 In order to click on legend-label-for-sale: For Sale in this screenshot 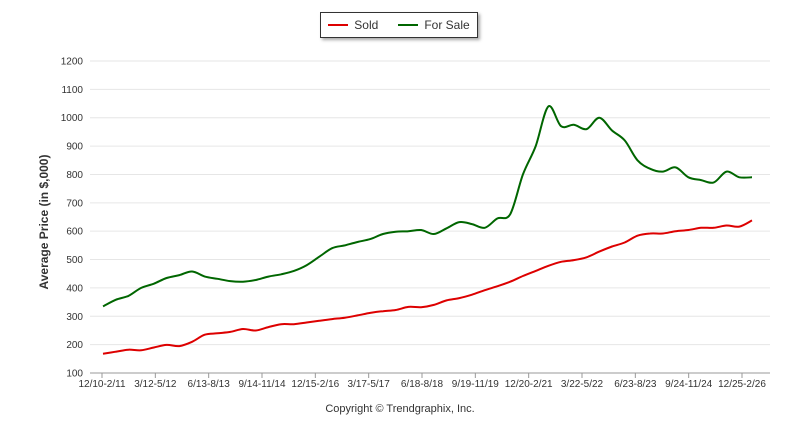, I will do `click(447, 25)`.